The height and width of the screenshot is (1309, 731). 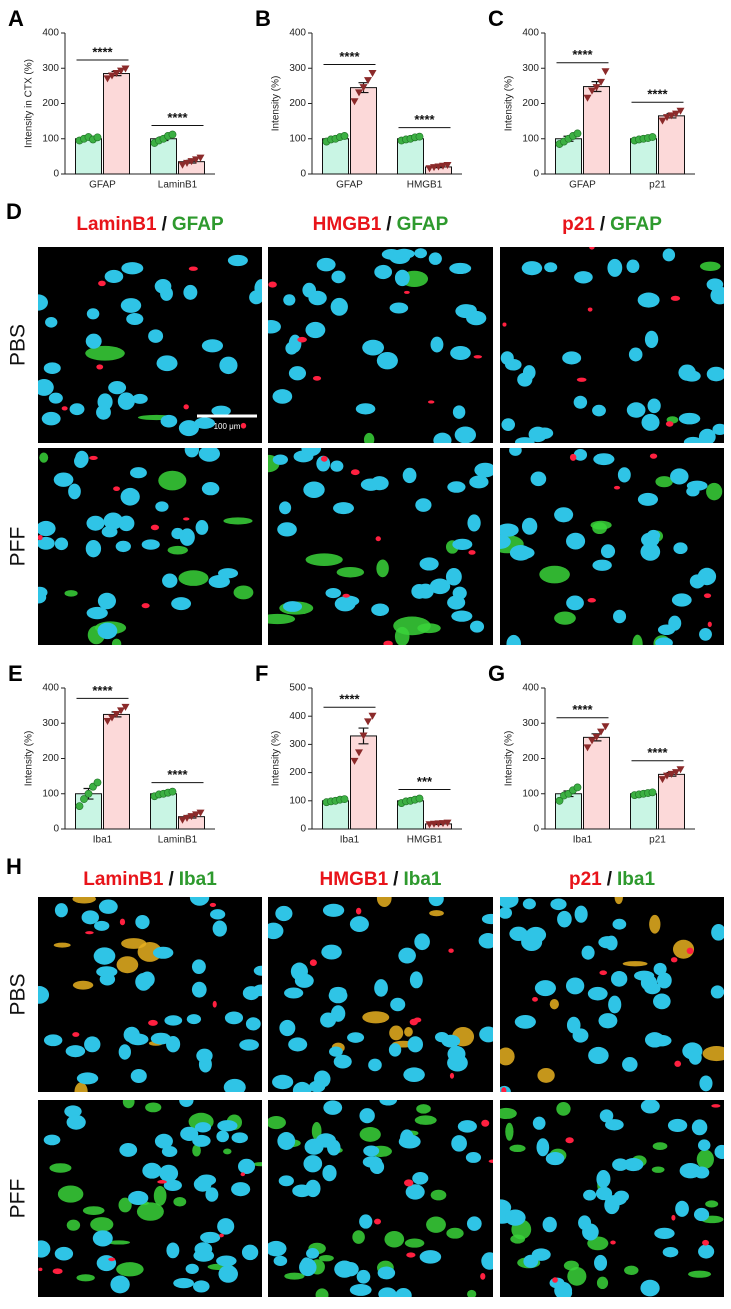 I want to click on micrograph, so click(x=612, y=546).